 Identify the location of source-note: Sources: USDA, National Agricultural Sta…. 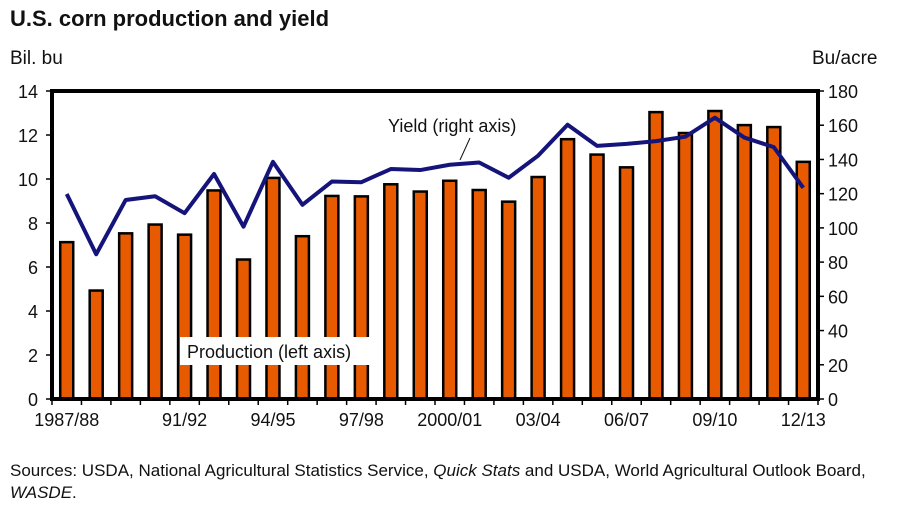
(440, 482).